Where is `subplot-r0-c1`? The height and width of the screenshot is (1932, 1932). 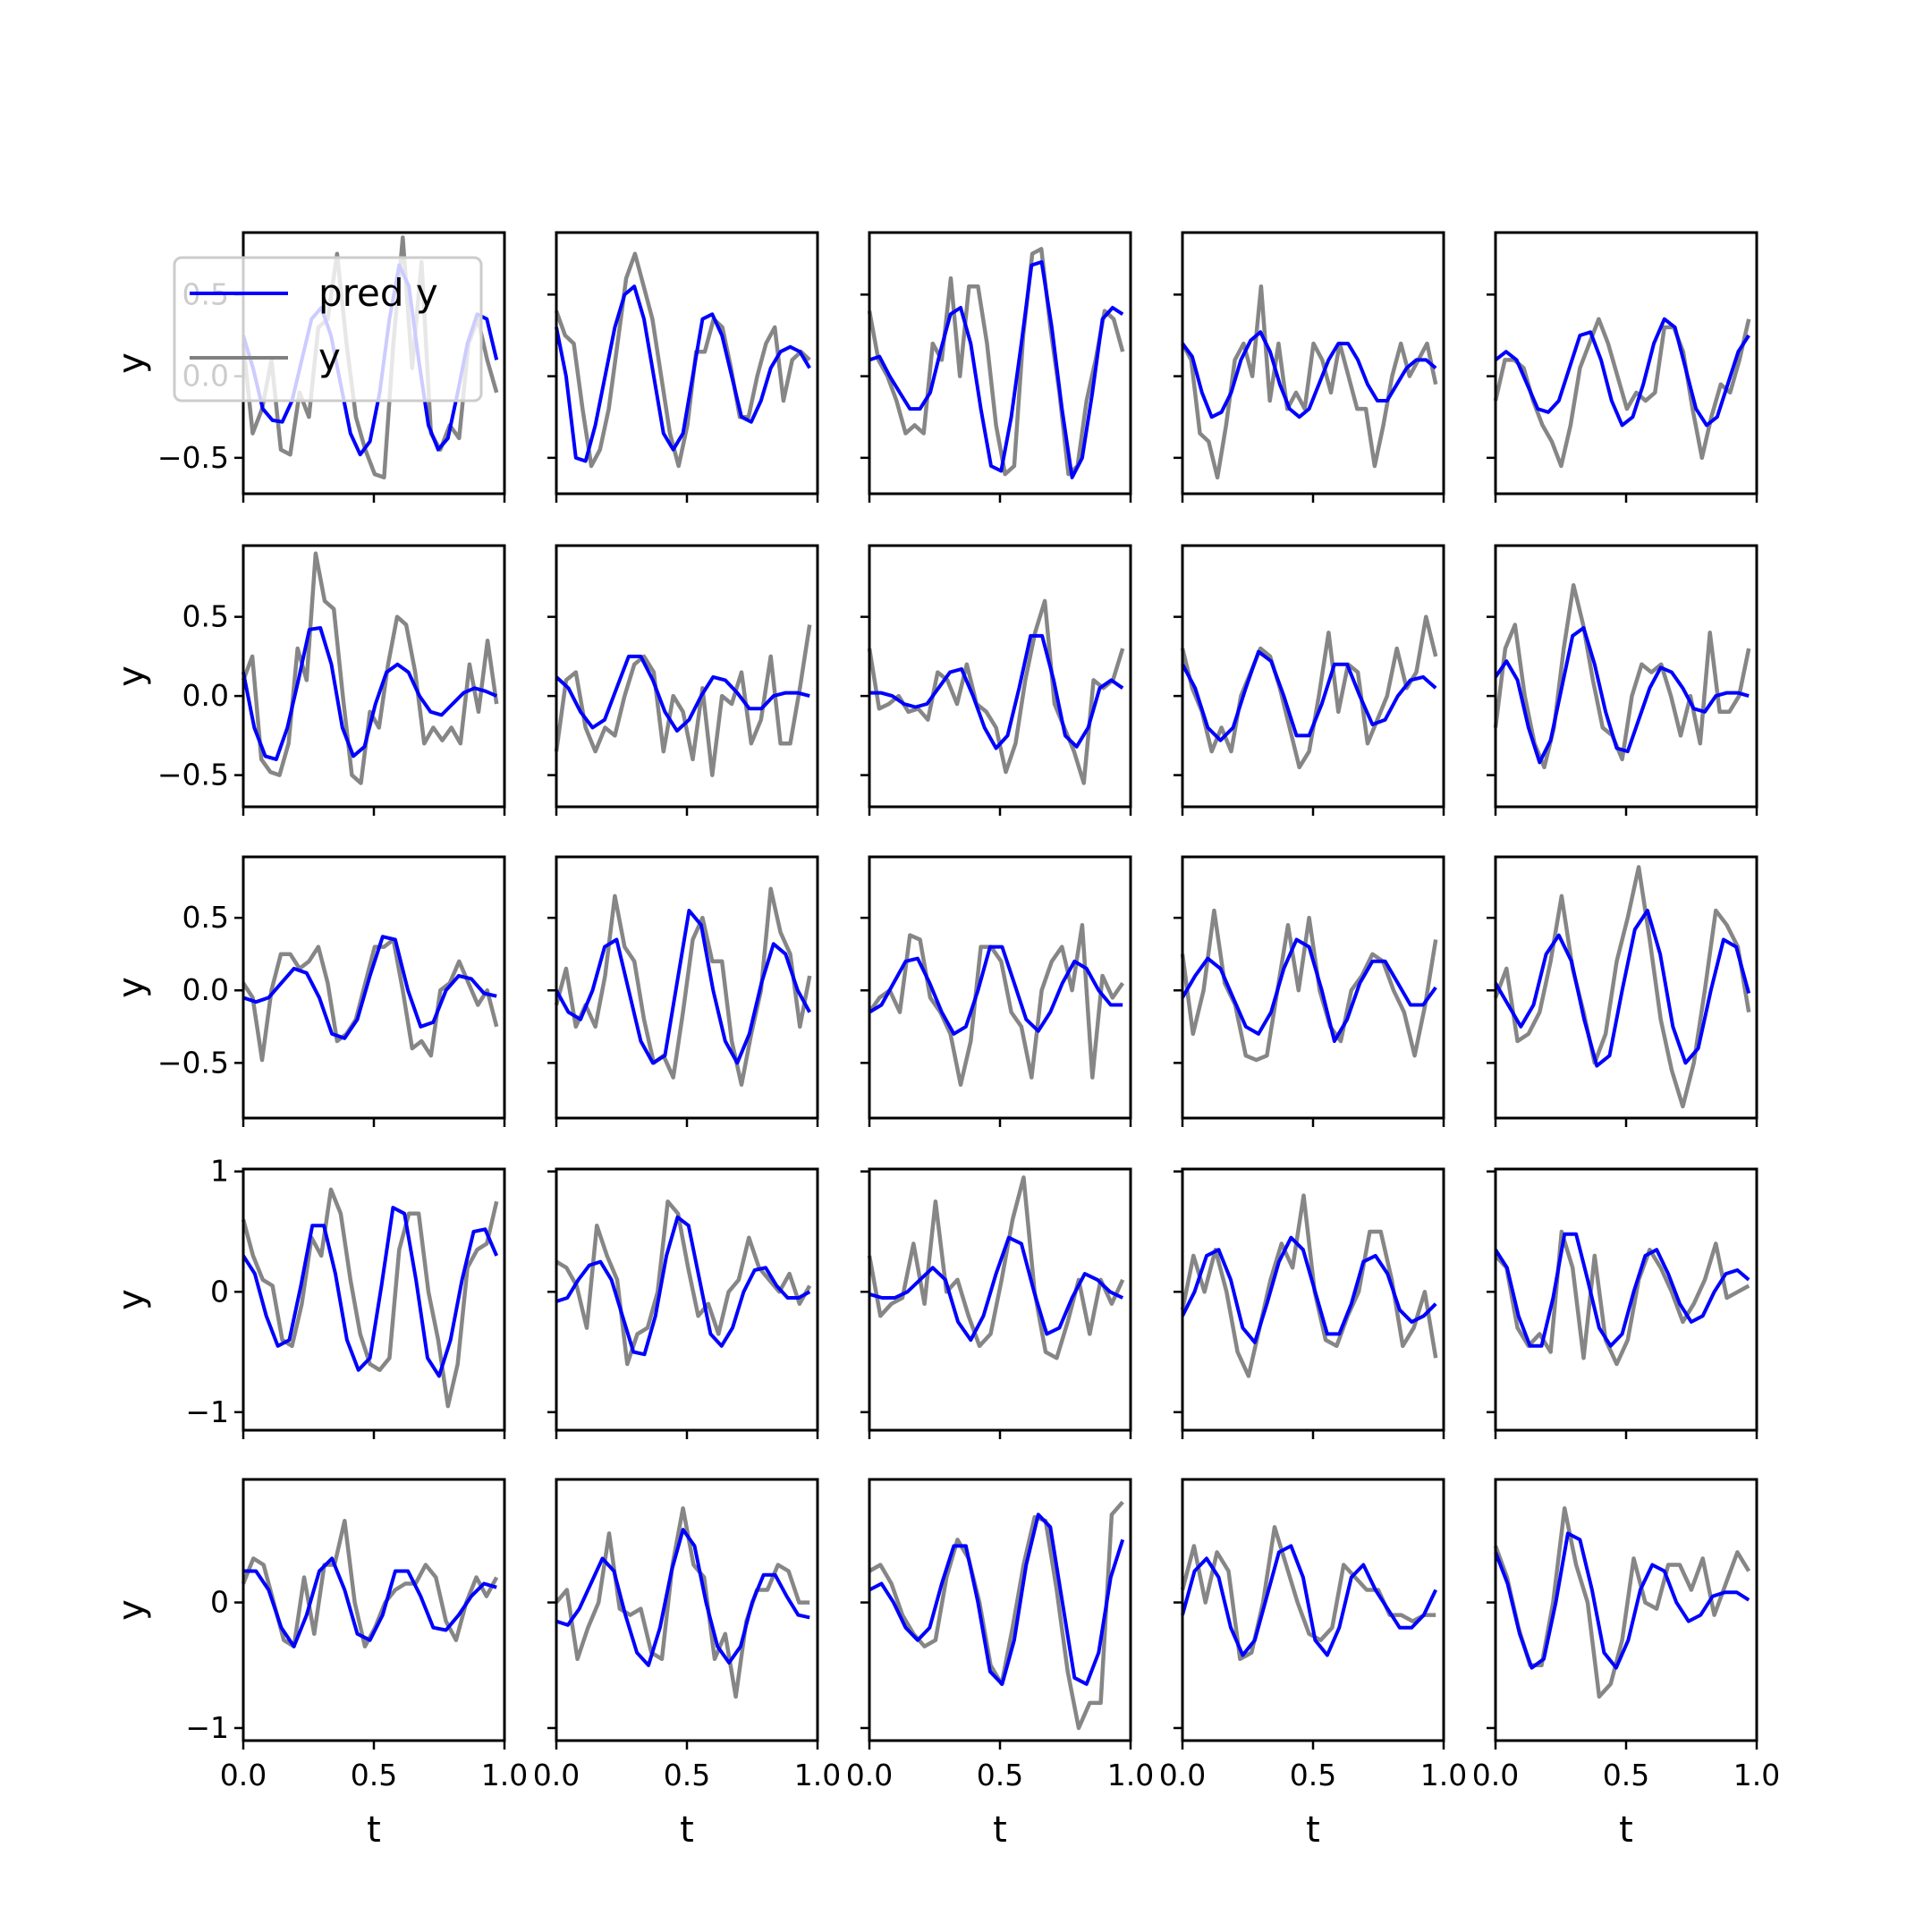 subplot-r0-c1 is located at coordinates (683, 367).